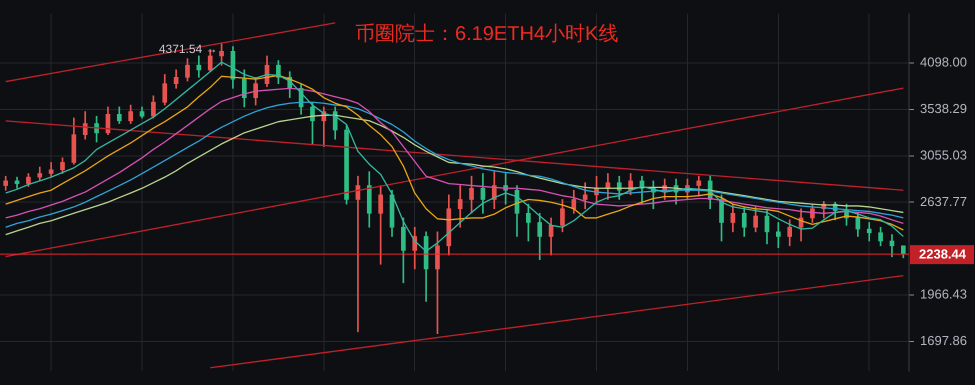 The image size is (975, 385). I want to click on y-tick-label: 2637.77, so click(943, 201).